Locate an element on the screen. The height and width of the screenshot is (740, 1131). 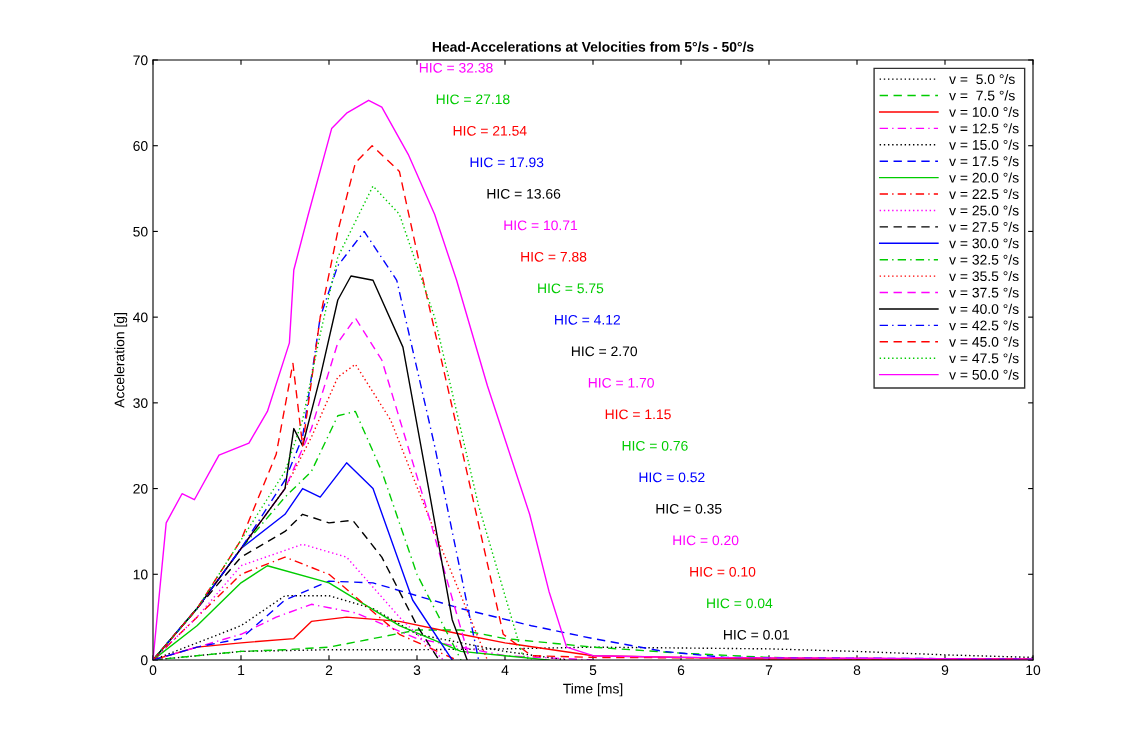
annotation: HIC = 21.54 is located at coordinates (490, 130).